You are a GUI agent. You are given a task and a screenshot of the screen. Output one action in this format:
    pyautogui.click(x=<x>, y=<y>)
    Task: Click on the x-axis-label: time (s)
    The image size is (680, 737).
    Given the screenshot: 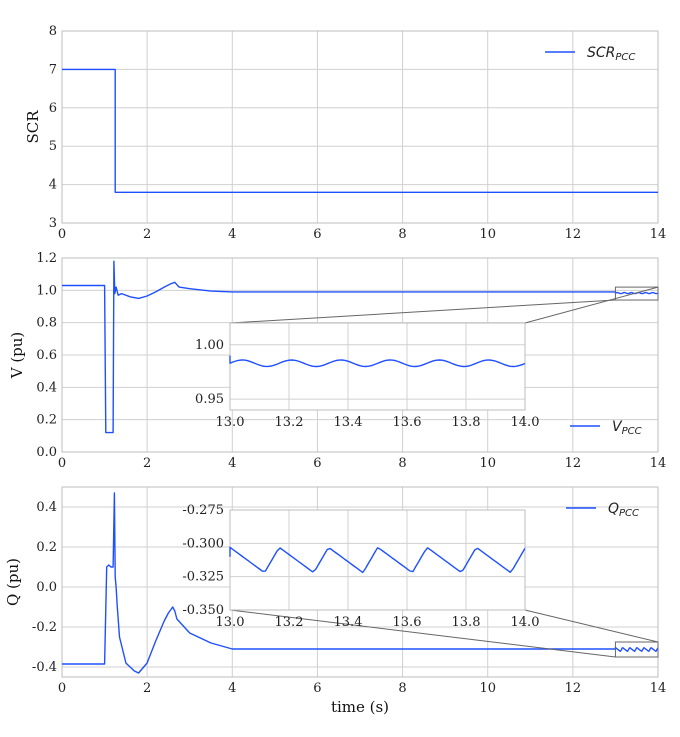 What is the action you would take?
    pyautogui.click(x=360, y=707)
    